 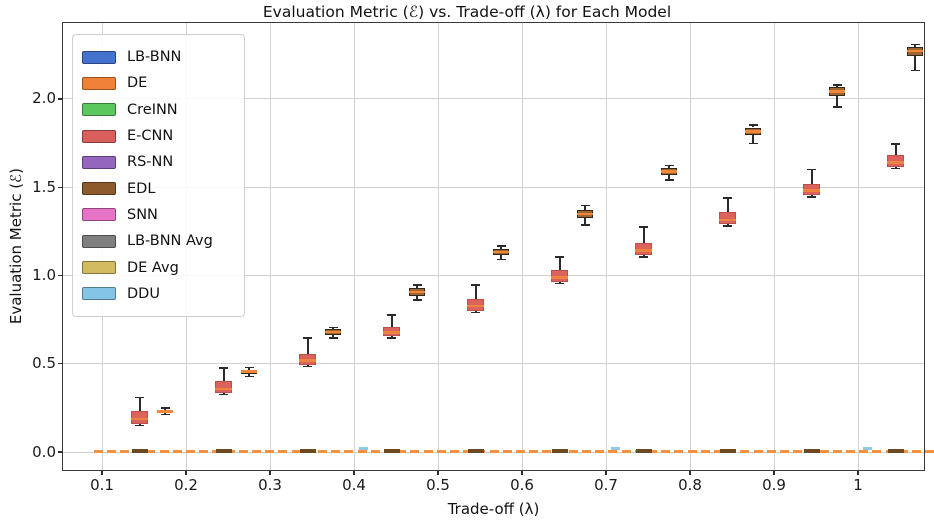 What do you see at coordinates (150, 162) in the screenshot?
I see `legend-label: RS-NN` at bounding box center [150, 162].